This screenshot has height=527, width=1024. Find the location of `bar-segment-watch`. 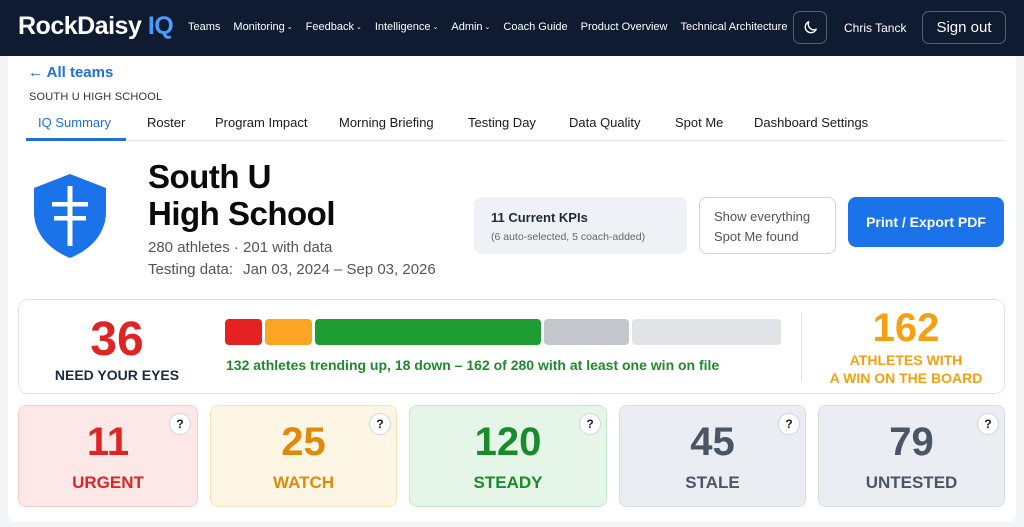

bar-segment-watch is located at coordinates (288, 332).